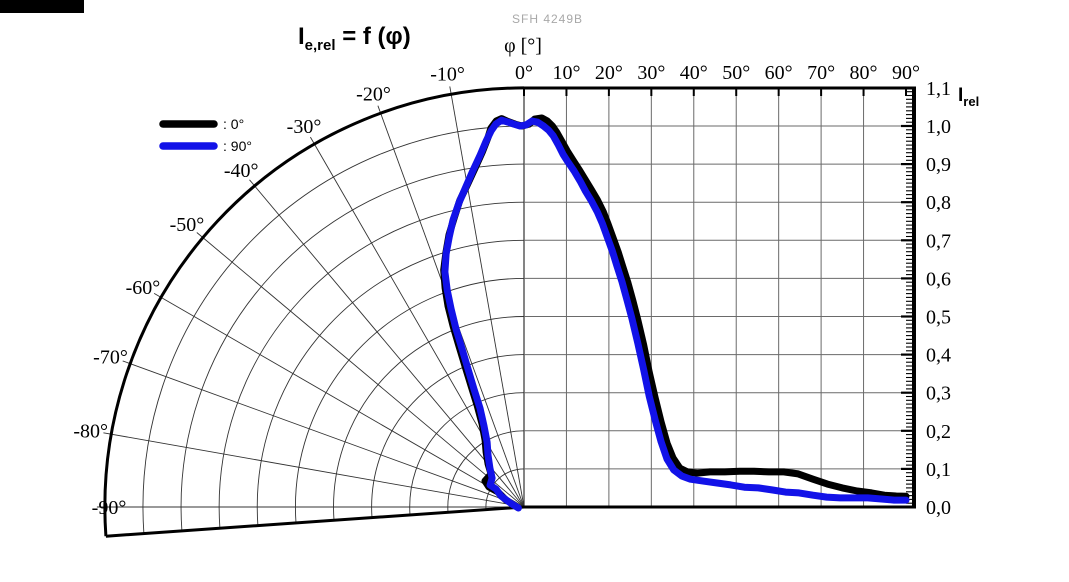 The width and height of the screenshot is (1069, 582). What do you see at coordinates (304, 127) in the screenshot?
I see `polar-tick-label: -30°` at bounding box center [304, 127].